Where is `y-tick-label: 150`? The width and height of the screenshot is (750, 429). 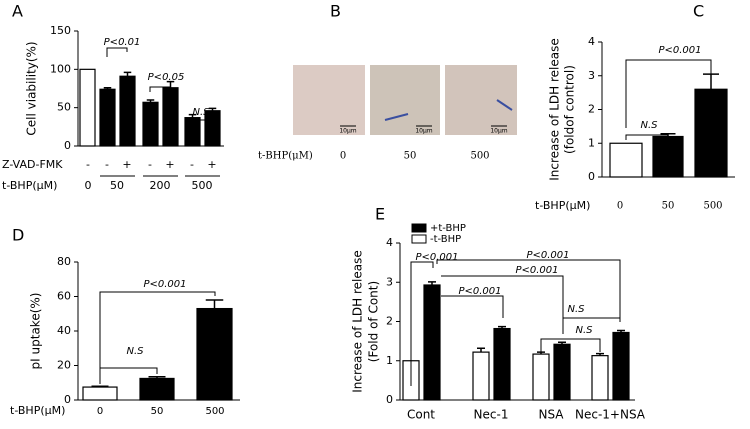 y-tick-label: 150 is located at coordinates (60, 30).